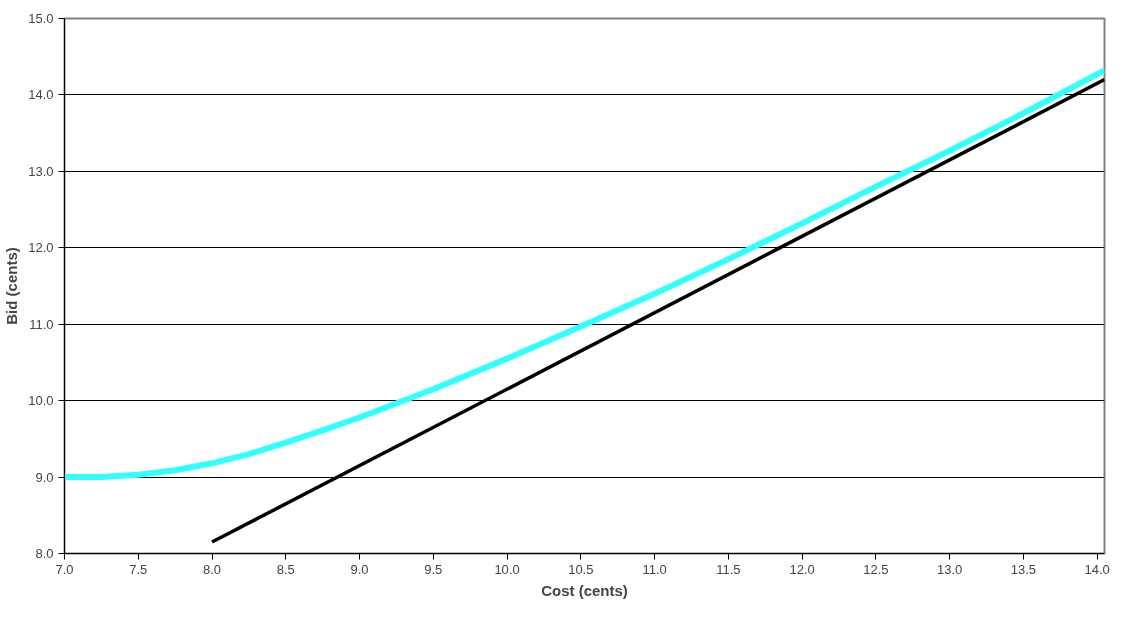 This screenshot has width=1129, height=623. What do you see at coordinates (41, 18) in the screenshot?
I see `y-tick-label: 15.0` at bounding box center [41, 18].